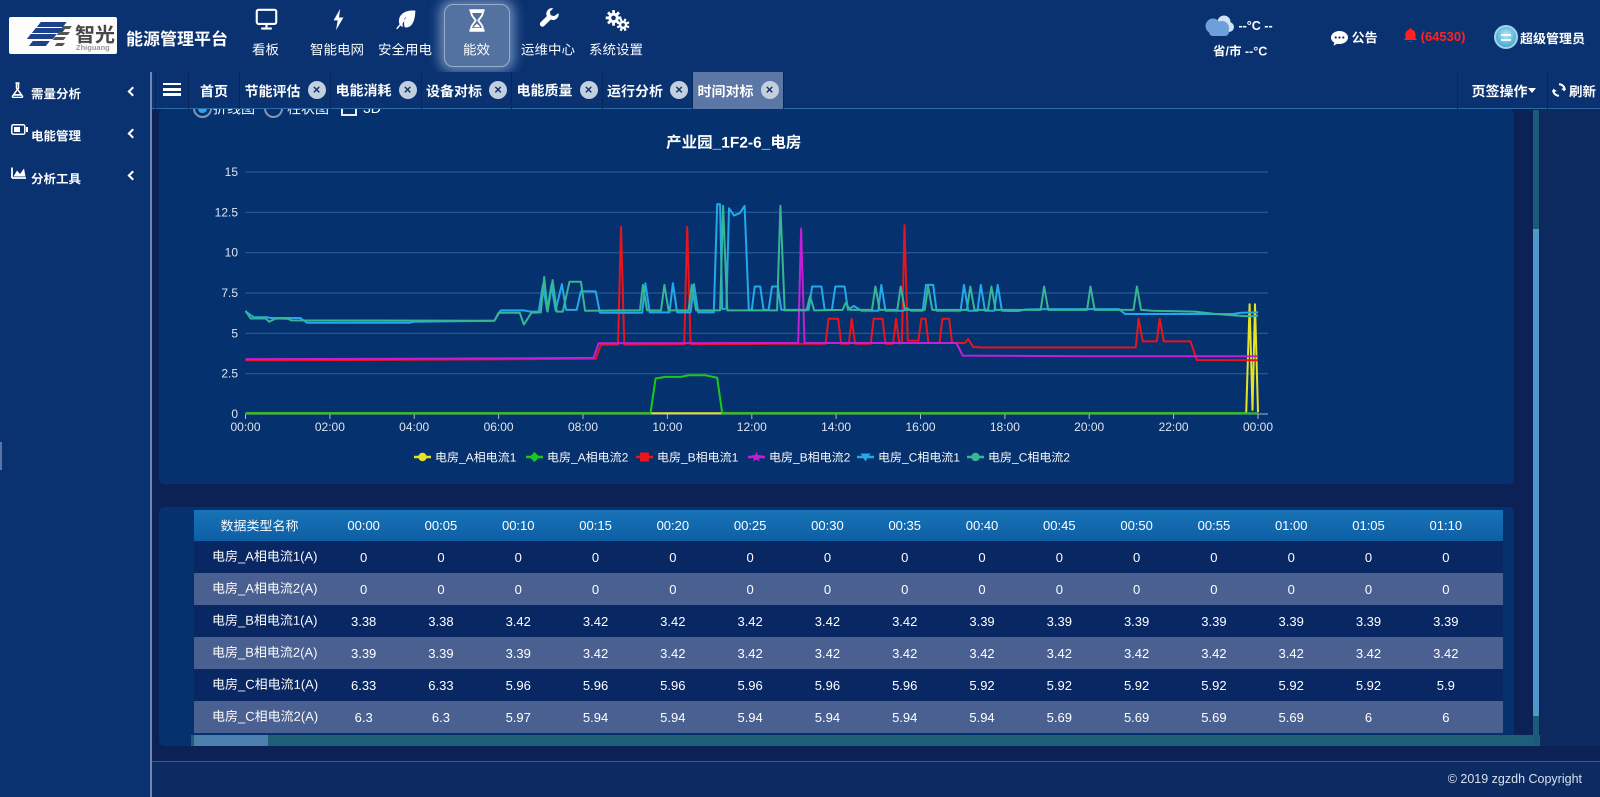 The height and width of the screenshot is (797, 1600). What do you see at coordinates (836, 427) in the screenshot?
I see `svg-text: 14:00` at bounding box center [836, 427].